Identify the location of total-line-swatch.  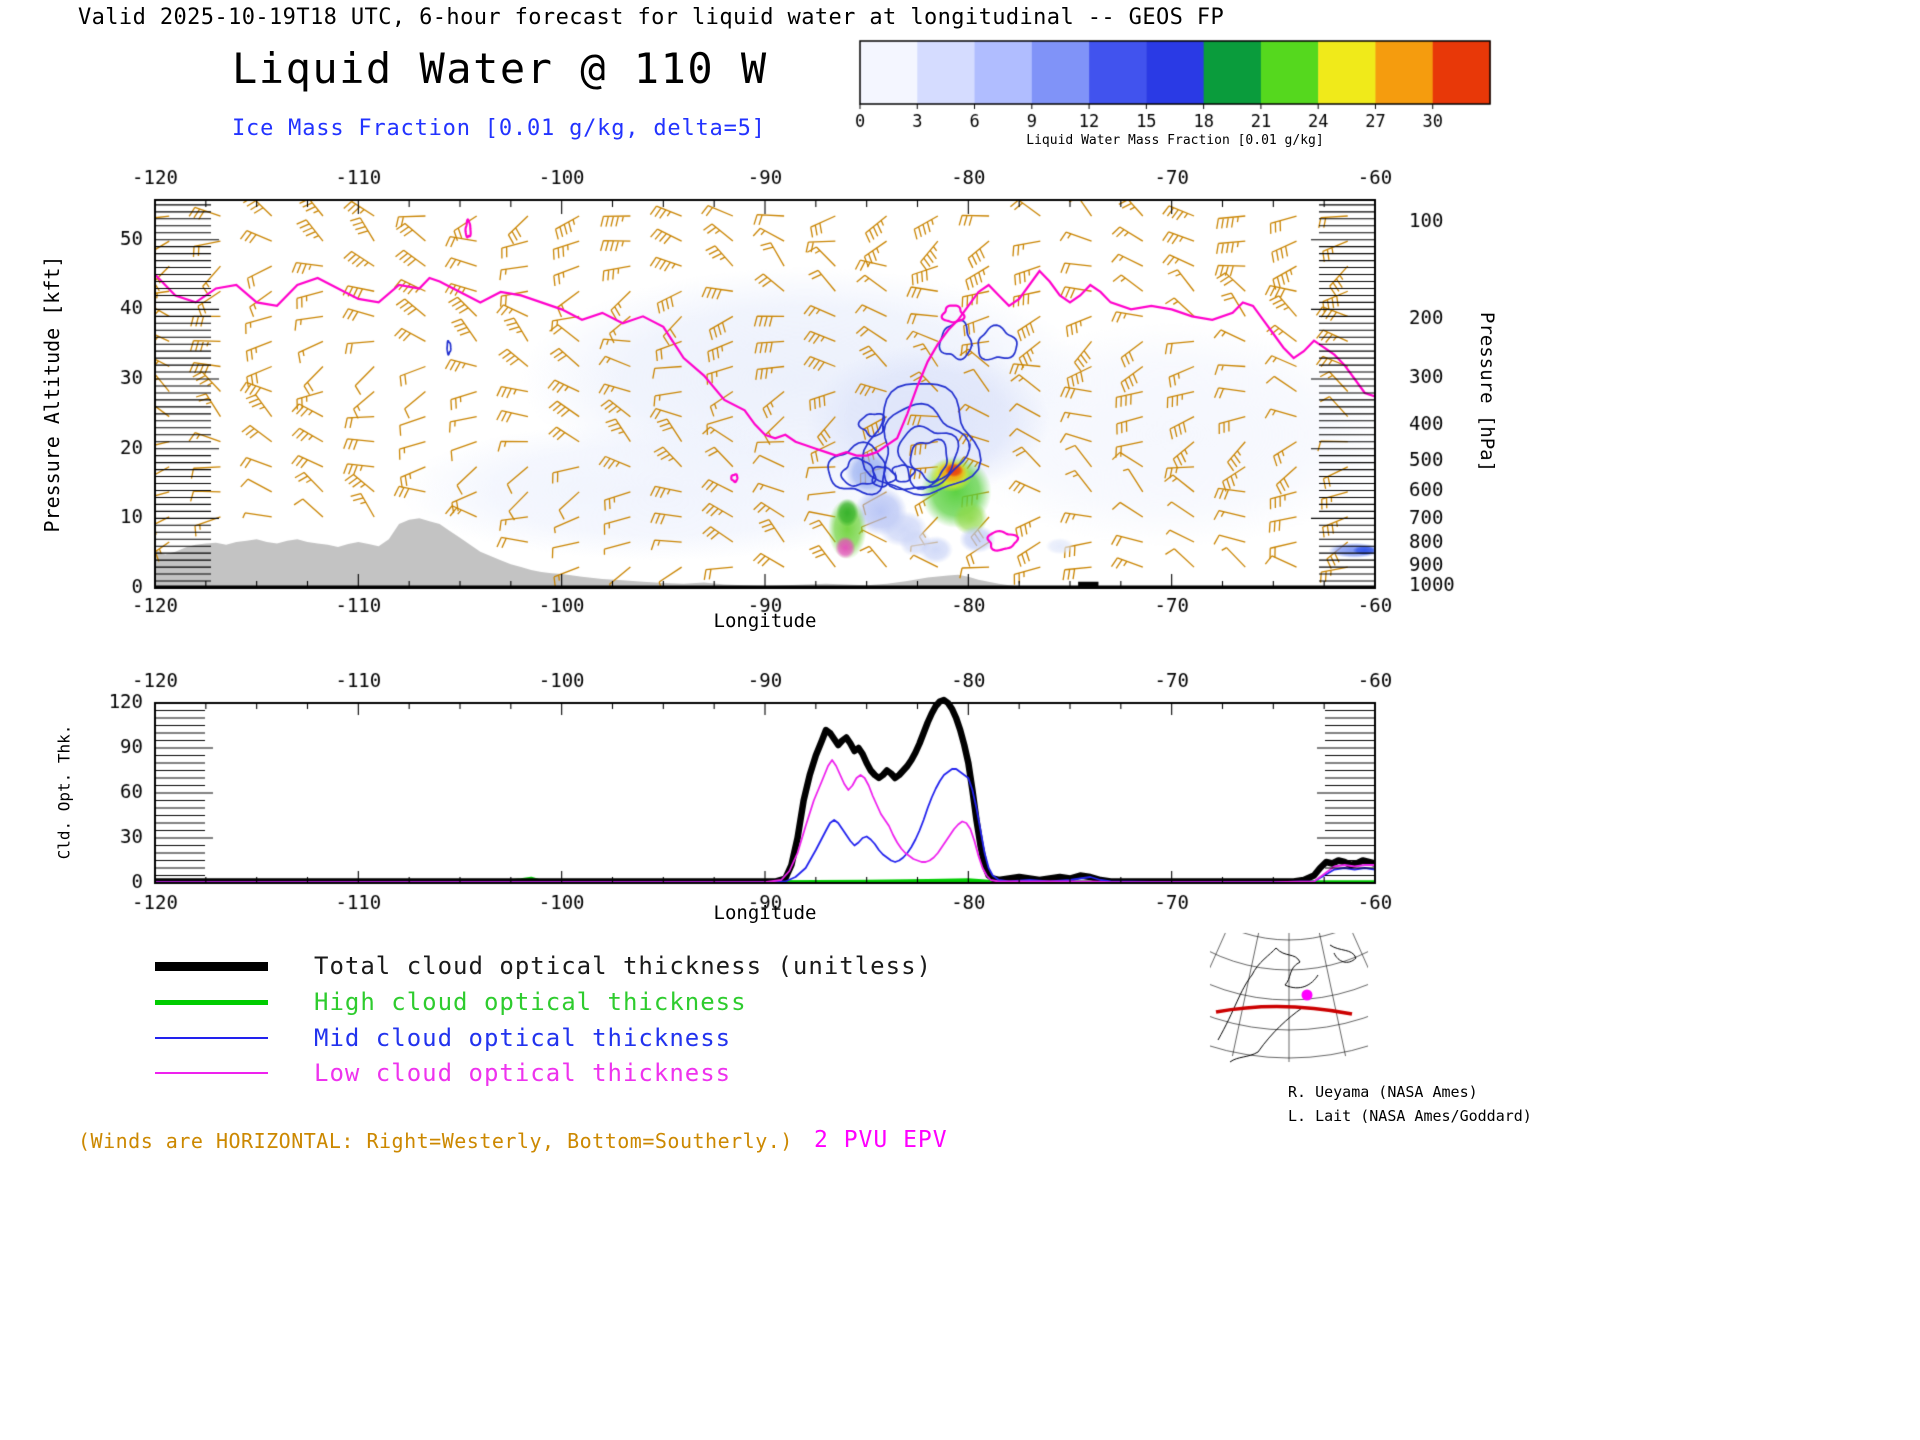
(211, 966).